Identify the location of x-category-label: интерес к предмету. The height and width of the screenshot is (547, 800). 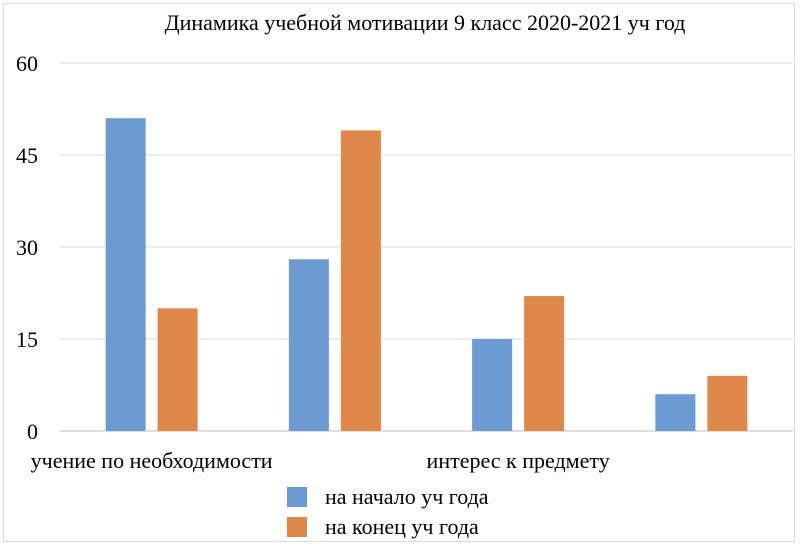
(518, 460).